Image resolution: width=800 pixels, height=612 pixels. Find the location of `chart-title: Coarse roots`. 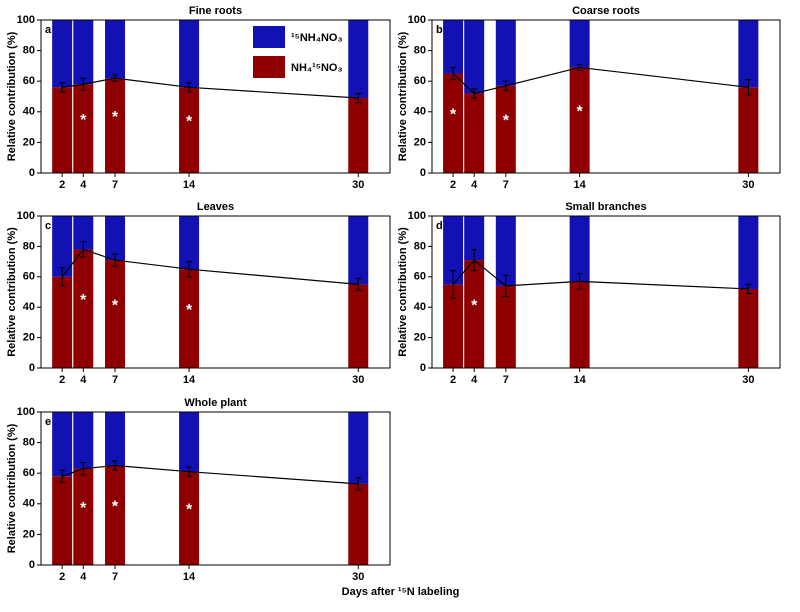

chart-title: Coarse roots is located at coordinates (606, 11).